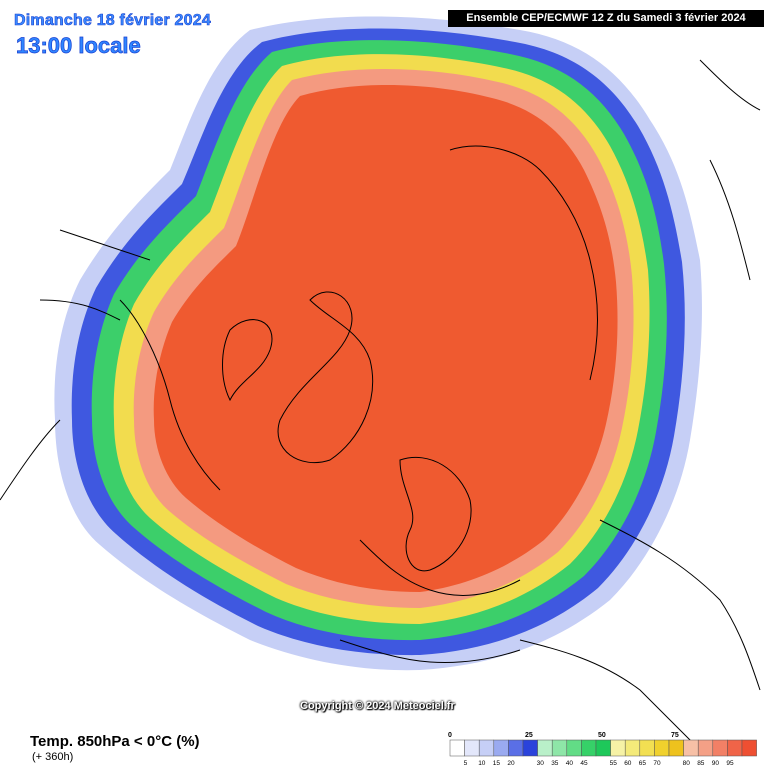 This screenshot has width=768, height=768. I want to click on legend-major-tick: 25, so click(529, 735).